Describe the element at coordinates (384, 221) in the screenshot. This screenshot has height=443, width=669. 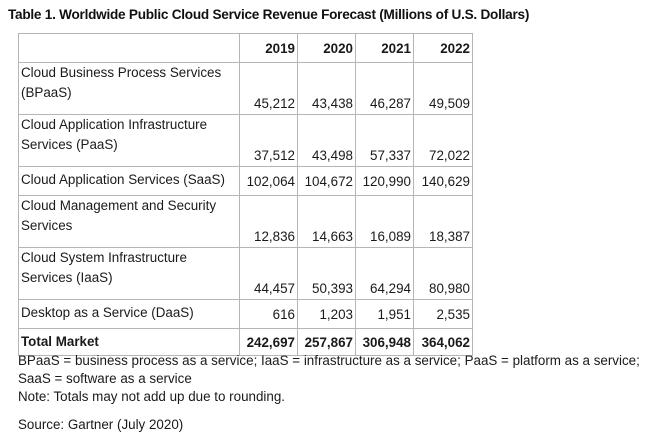
I see `value-cell: 16,089` at that location.